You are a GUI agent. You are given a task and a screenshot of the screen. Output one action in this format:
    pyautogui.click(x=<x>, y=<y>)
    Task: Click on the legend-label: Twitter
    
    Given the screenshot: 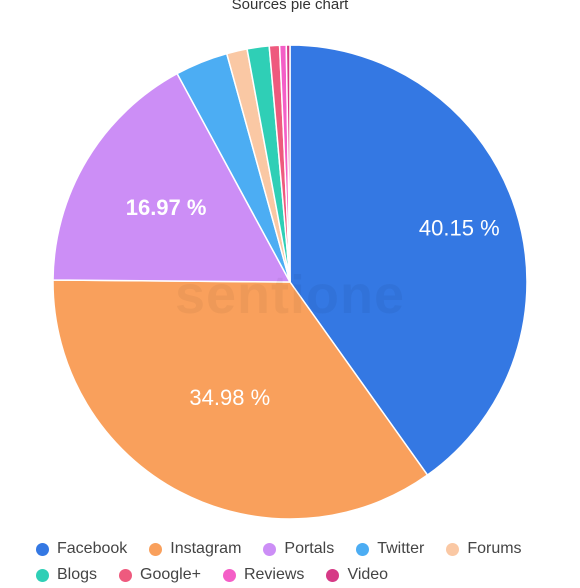 What is the action you would take?
    pyautogui.click(x=401, y=548)
    